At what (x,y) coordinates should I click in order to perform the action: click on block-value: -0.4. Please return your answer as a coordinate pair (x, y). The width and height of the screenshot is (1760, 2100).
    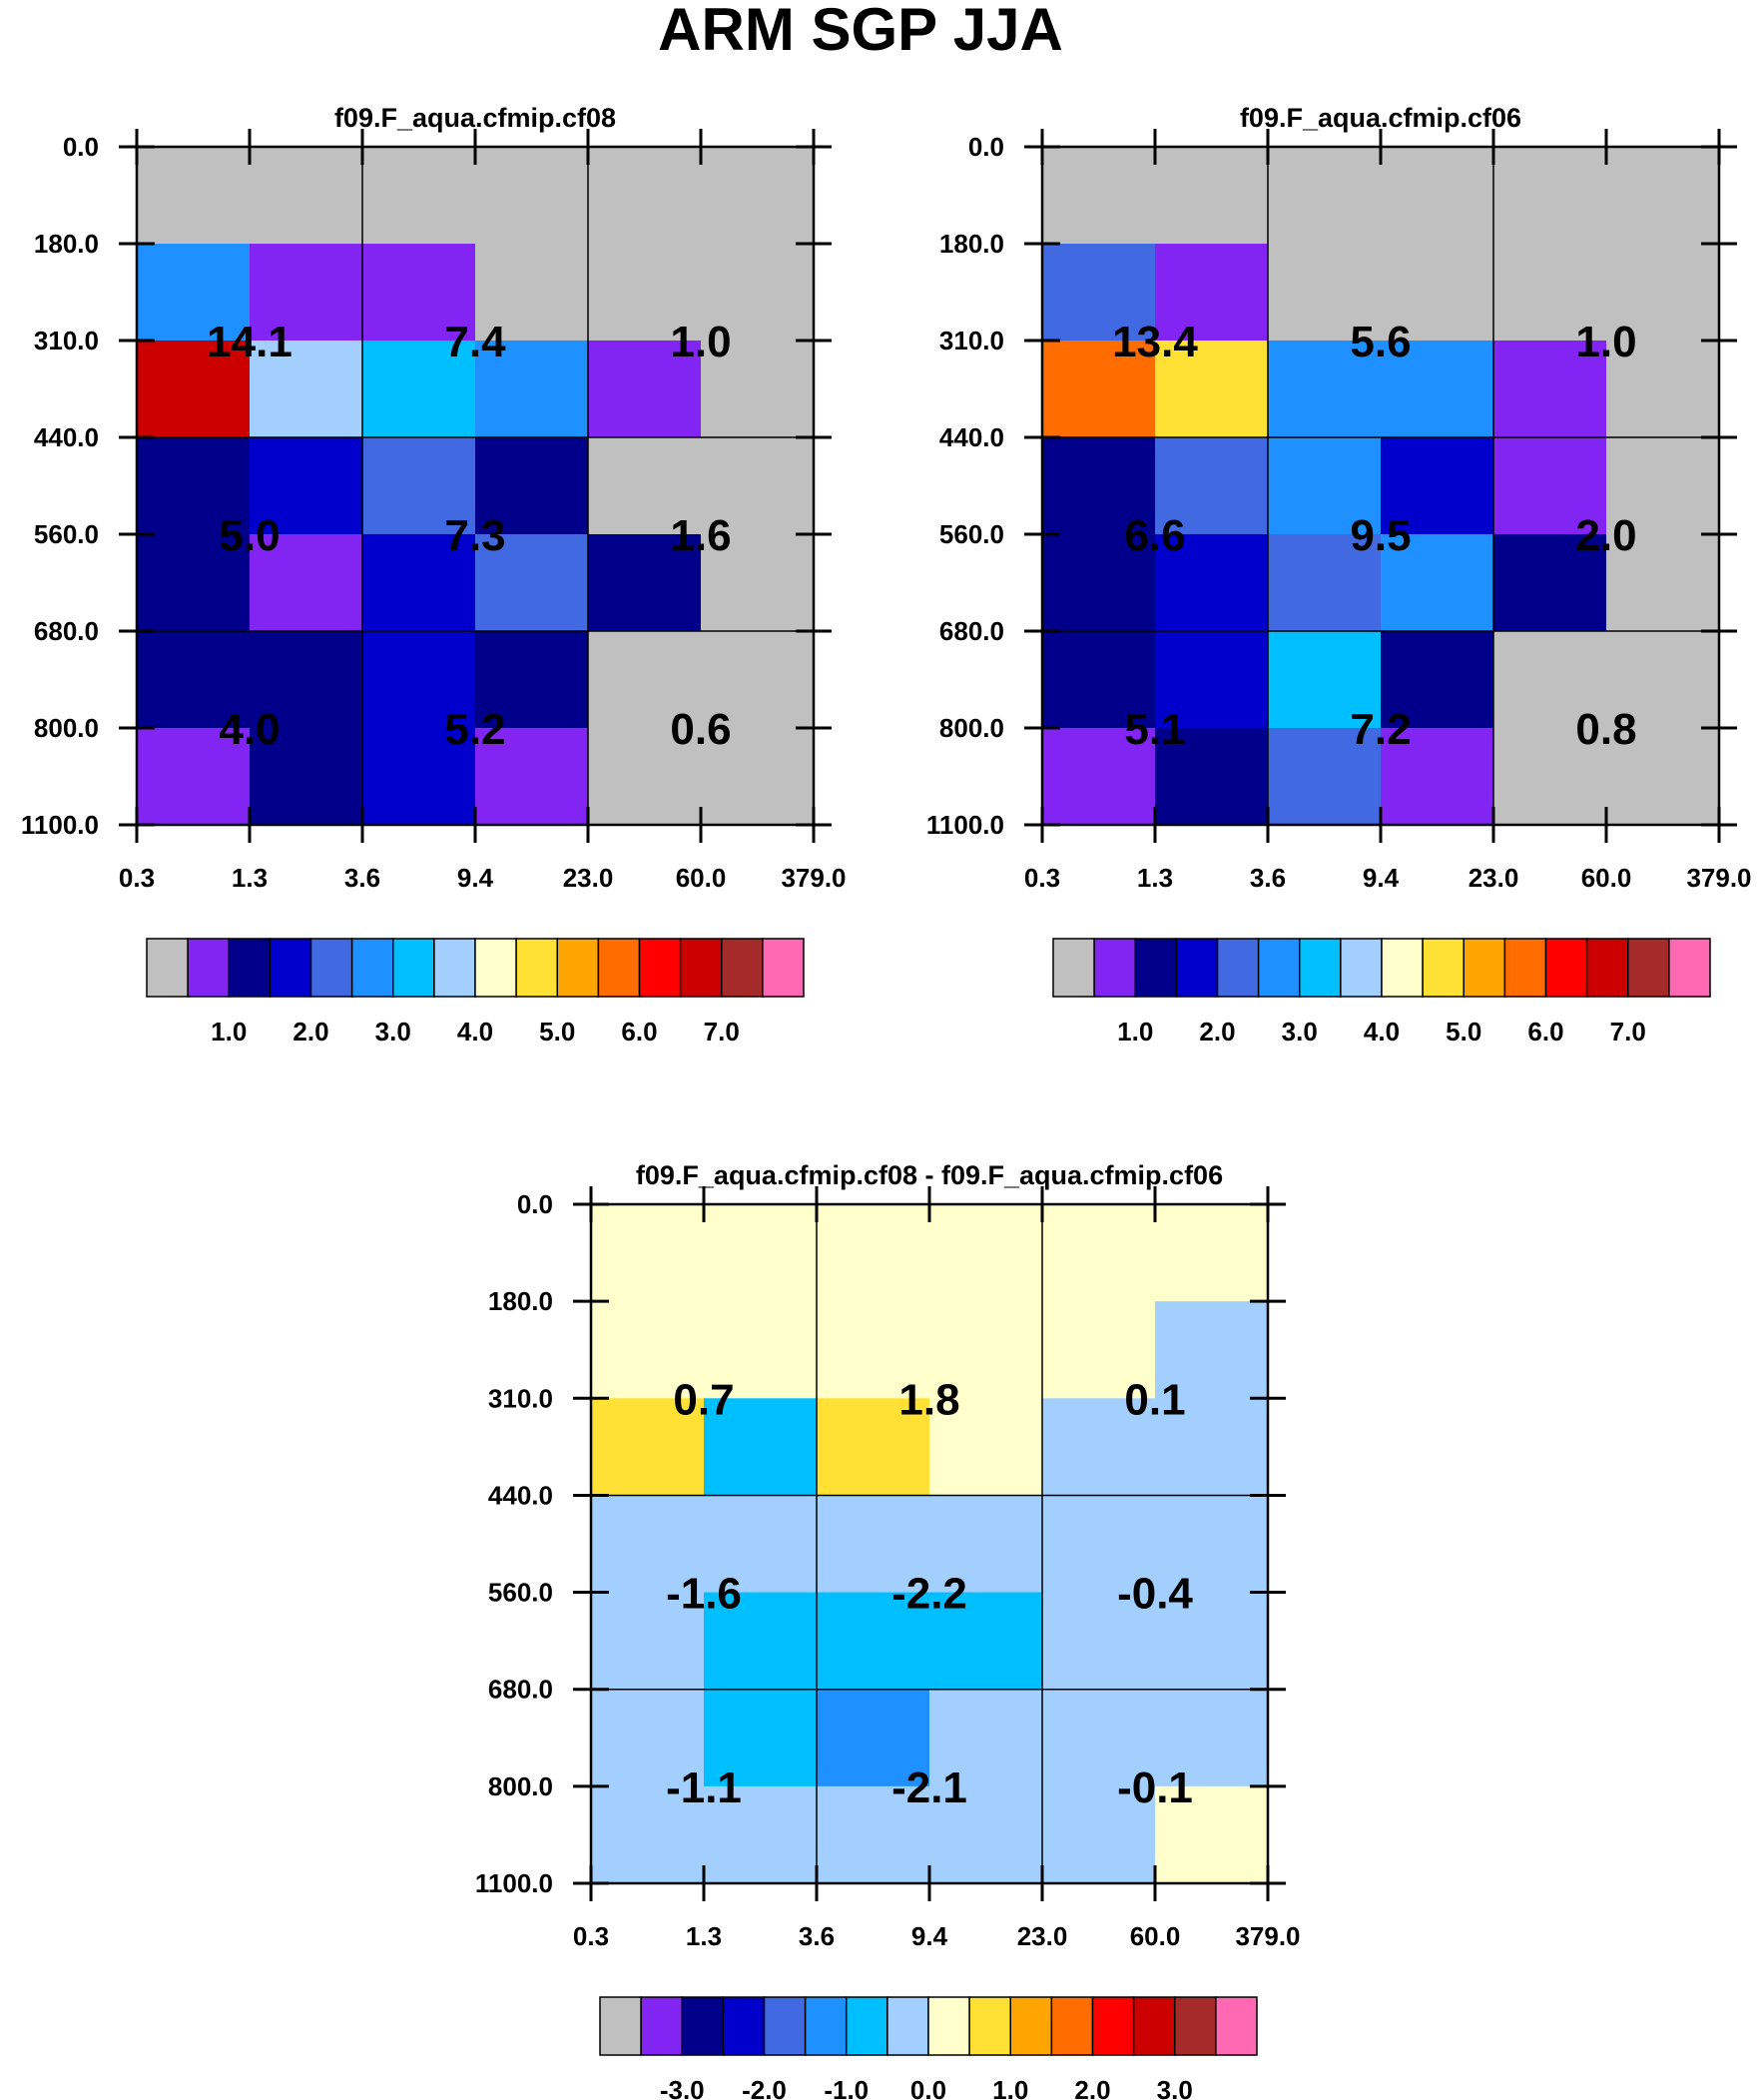
    Looking at the image, I should click on (1155, 1594).